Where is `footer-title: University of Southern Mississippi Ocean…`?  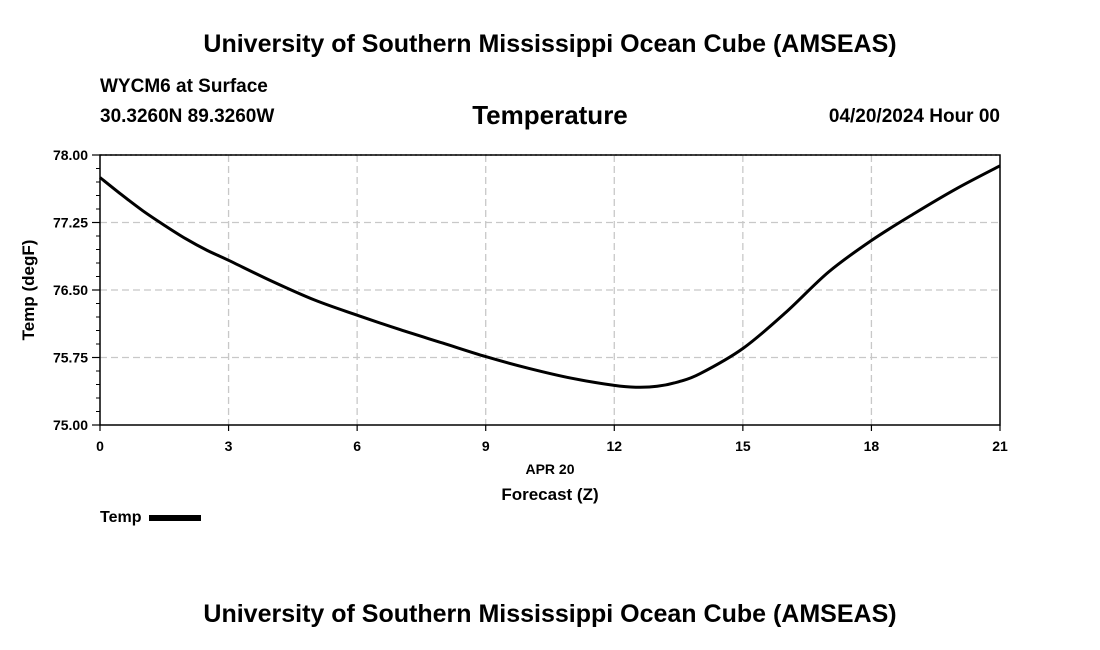
footer-title: University of Southern Mississippi Ocean… is located at coordinates (550, 614).